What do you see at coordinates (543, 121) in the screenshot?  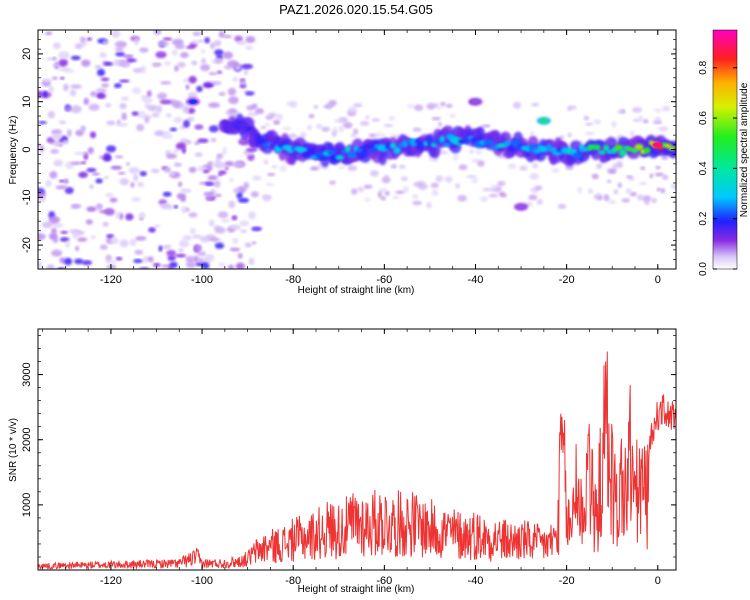 I see `heatmap-secondary-feature` at bounding box center [543, 121].